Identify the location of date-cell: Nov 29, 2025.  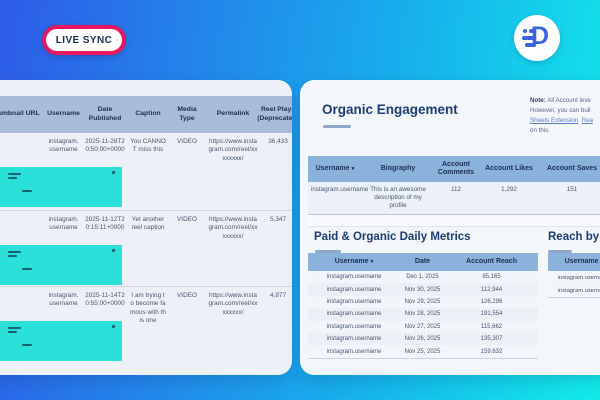
(422, 301).